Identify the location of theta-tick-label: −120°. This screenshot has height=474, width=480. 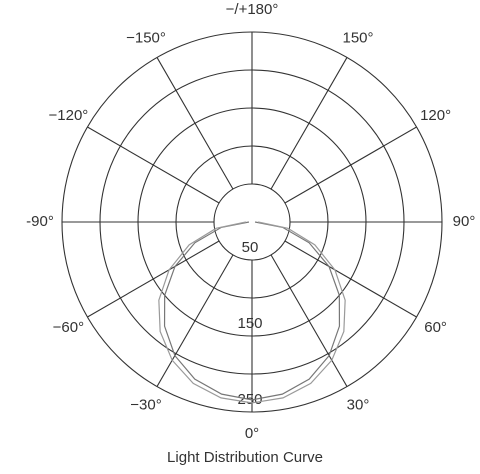
(69, 115).